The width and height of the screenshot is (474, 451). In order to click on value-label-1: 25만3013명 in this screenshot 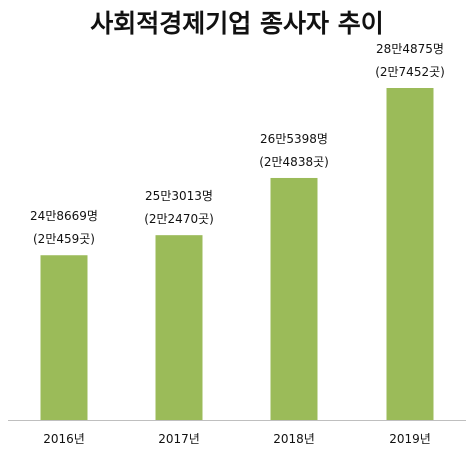, I will do `click(179, 196)`.